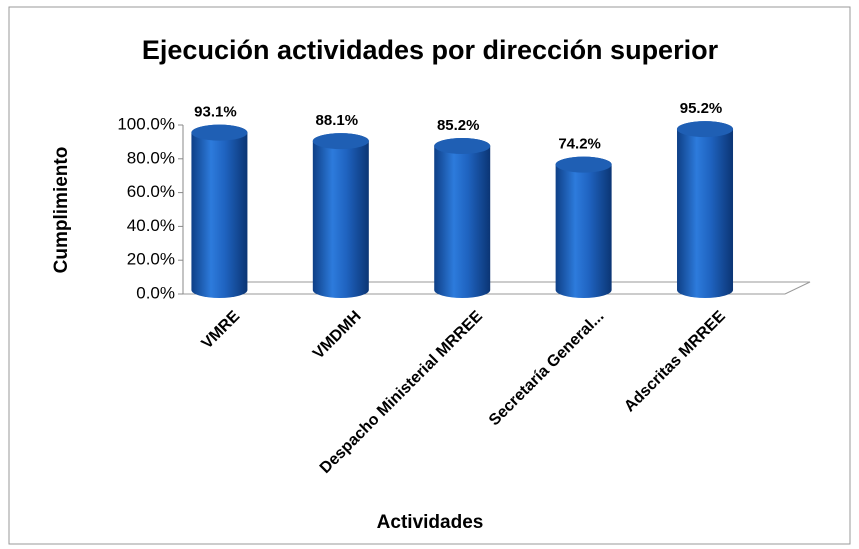 This screenshot has width=859, height=549. Describe the element at coordinates (215, 112) in the screenshot. I see `value-label: 93.1%` at that location.